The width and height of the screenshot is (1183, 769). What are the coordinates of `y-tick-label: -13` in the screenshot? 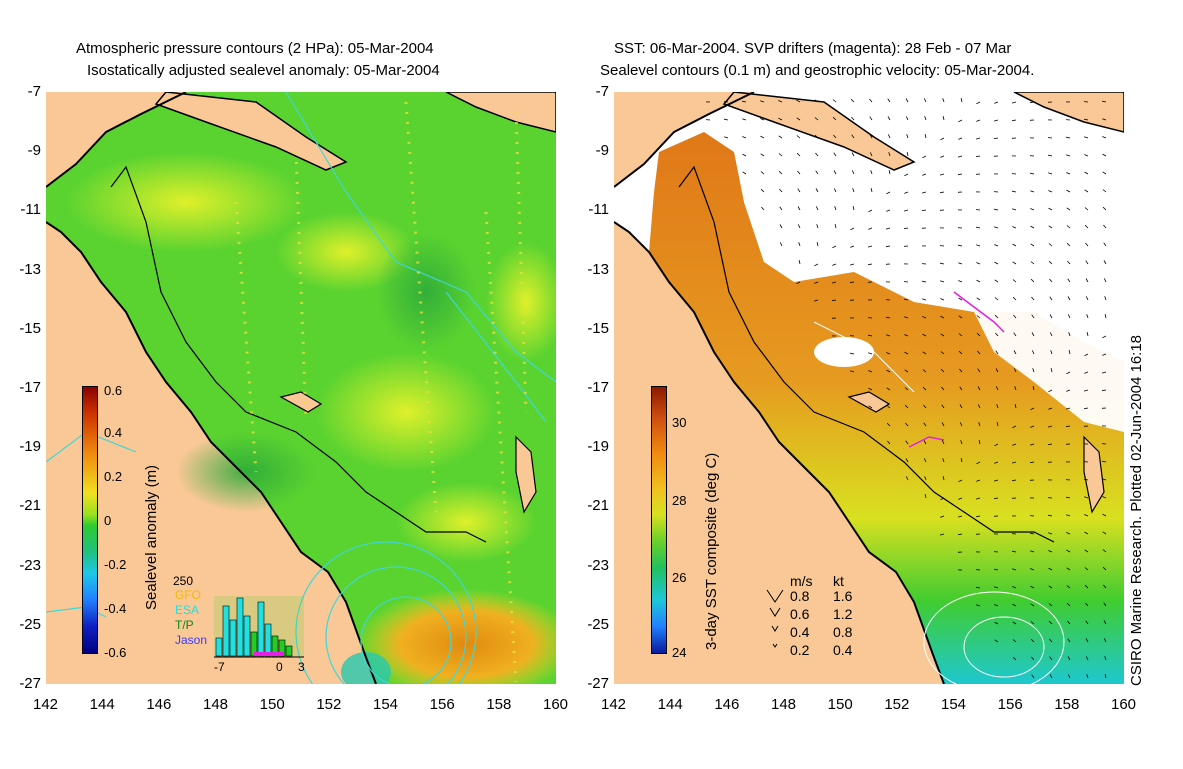 It's located at (598, 269).